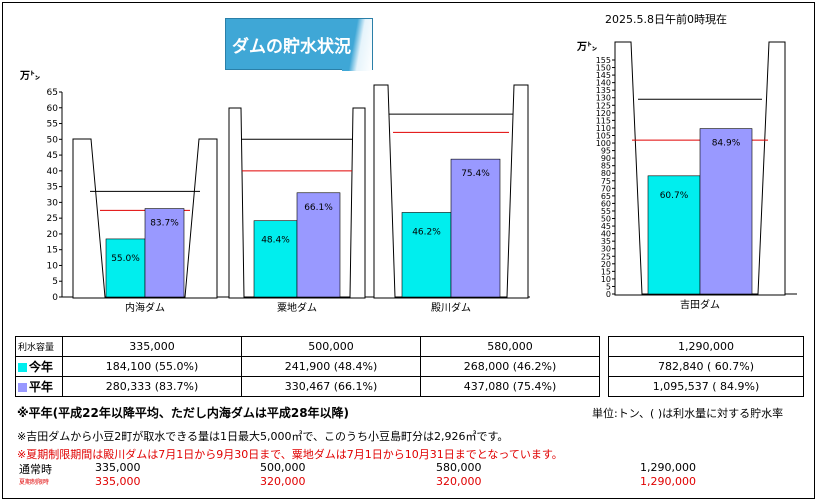  Describe the element at coordinates (475, 174) in the screenshot. I see `bar-label-average: 75.4%` at that location.